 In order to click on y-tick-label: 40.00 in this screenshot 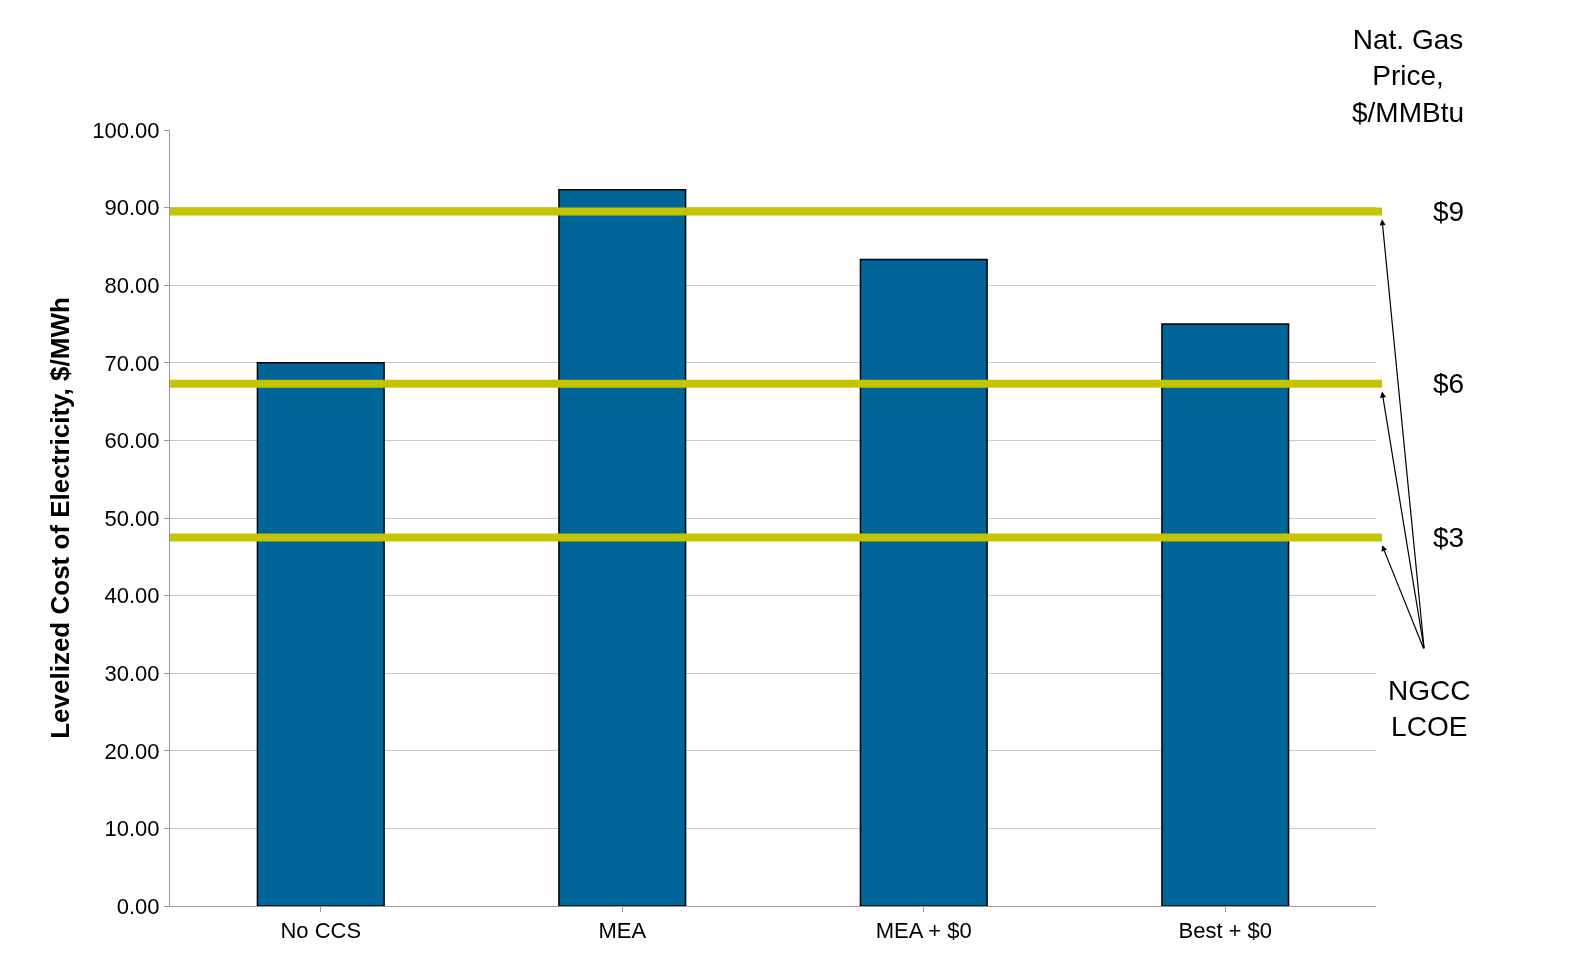, I will do `click(132, 596)`.